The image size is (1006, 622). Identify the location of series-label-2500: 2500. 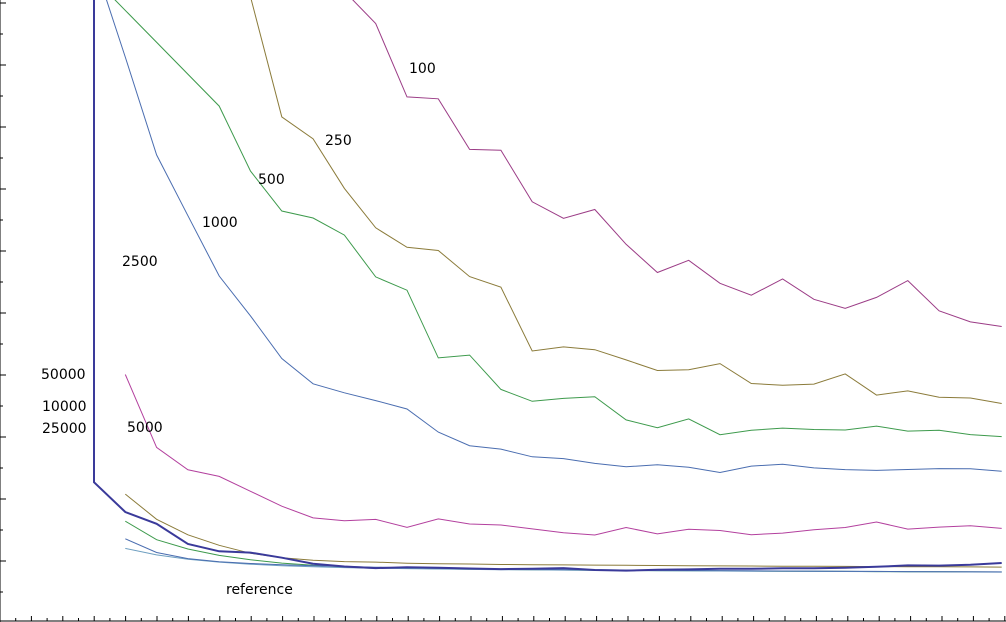
(140, 262).